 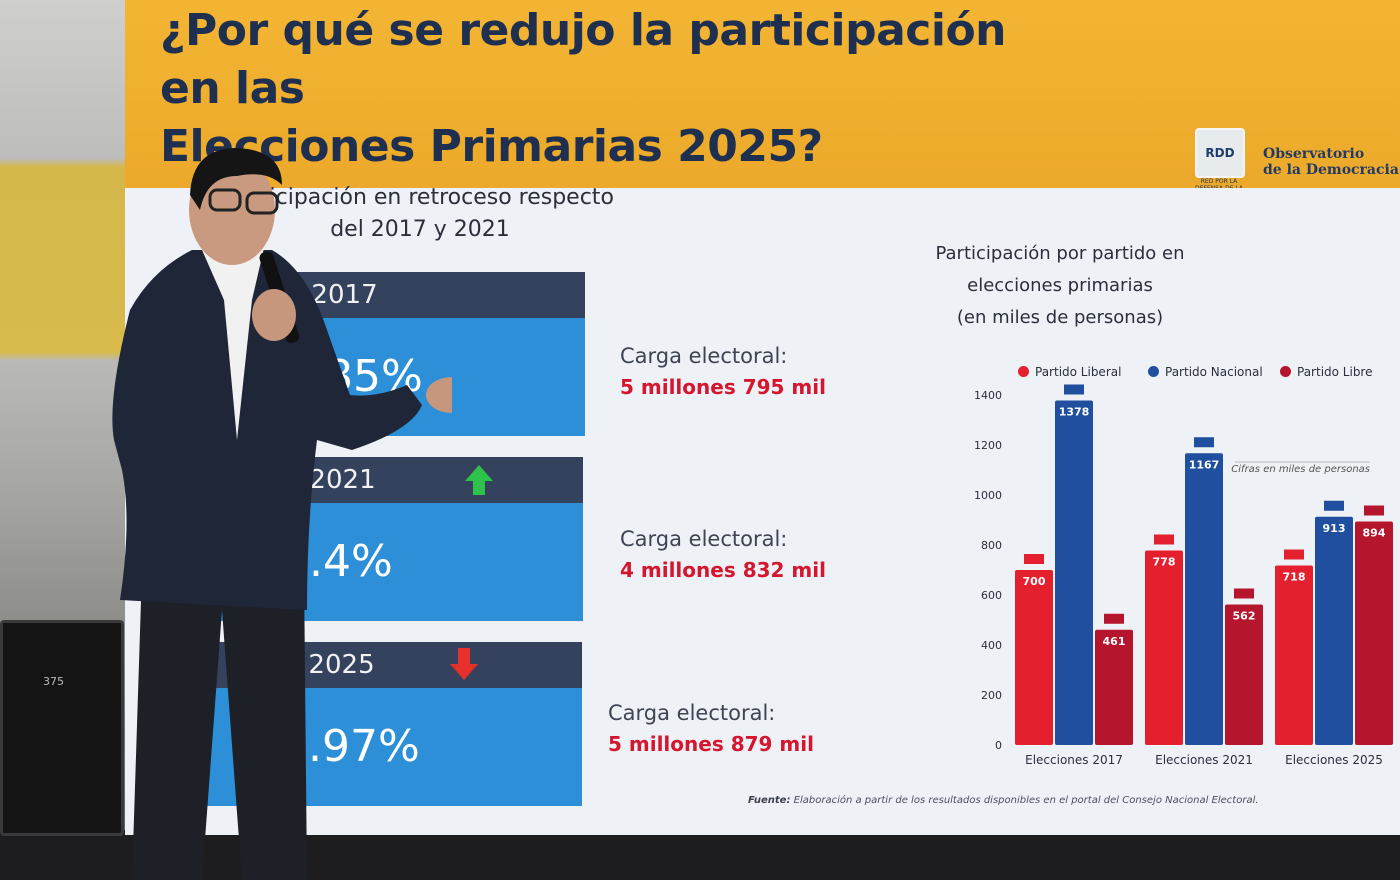 What do you see at coordinates (1164, 562) in the screenshot?
I see `bar-value-label: 778` at bounding box center [1164, 562].